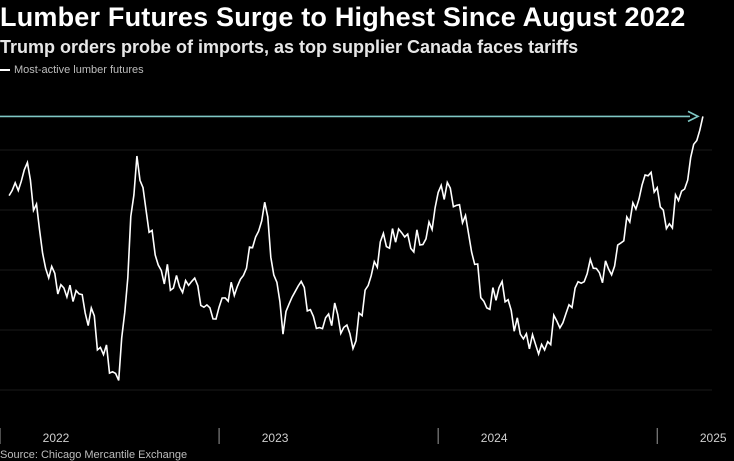 The image size is (734, 461). Describe the element at coordinates (275, 438) in the screenshot. I see `x-tick-label: 2023` at that location.